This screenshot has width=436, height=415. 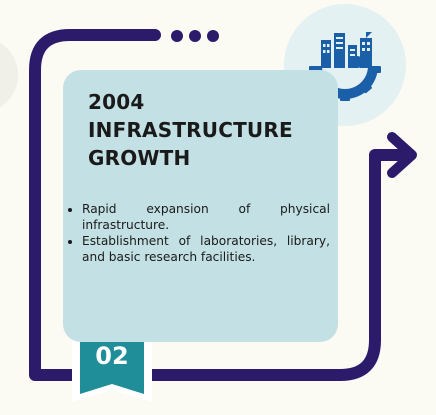 I want to click on step-title: 2004 INFRASTRUCTURE GROWTH, so click(x=190, y=130).